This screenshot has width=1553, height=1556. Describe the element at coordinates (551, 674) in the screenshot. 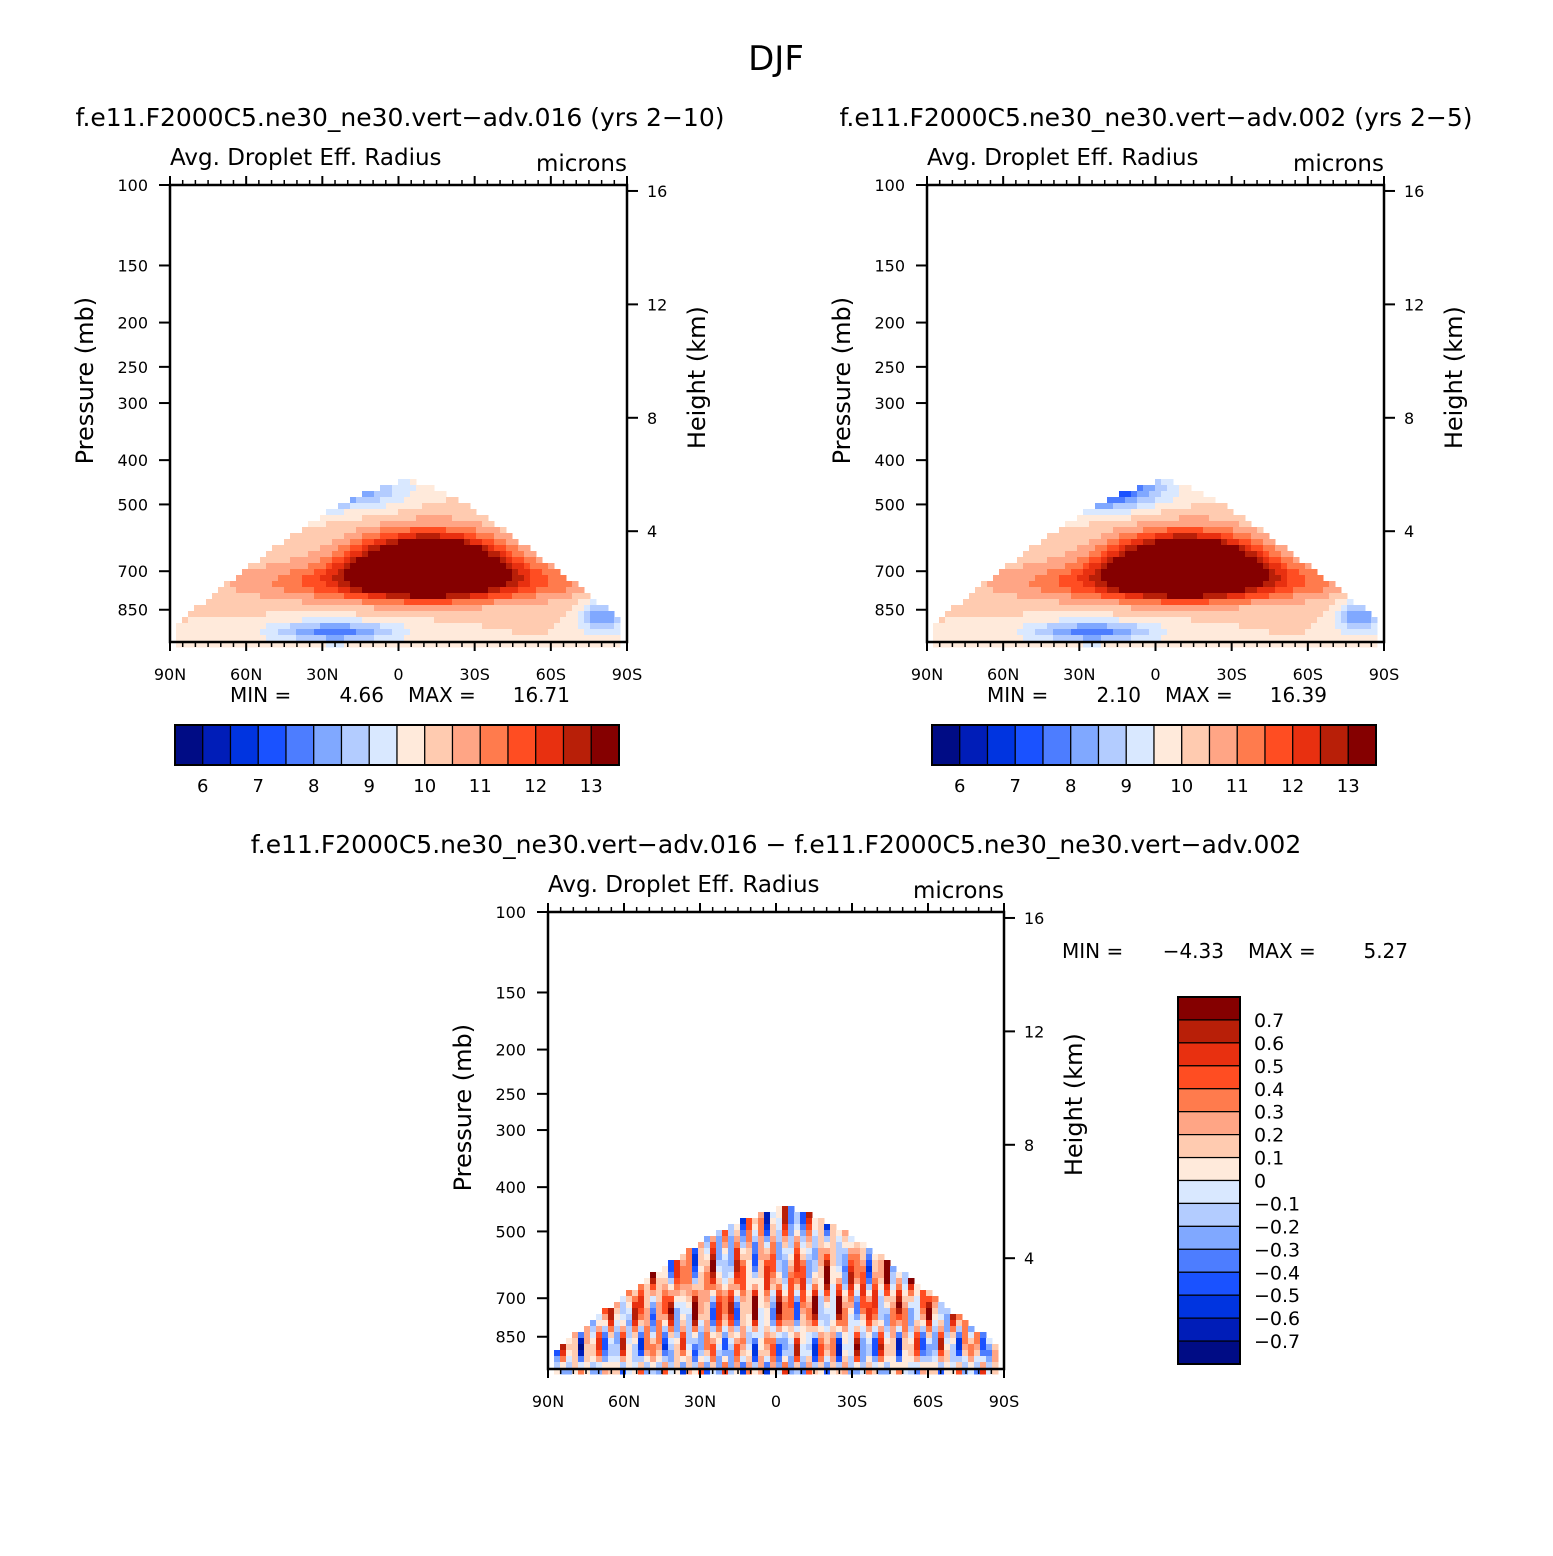

I see `x-tick-label: 60S` at that location.